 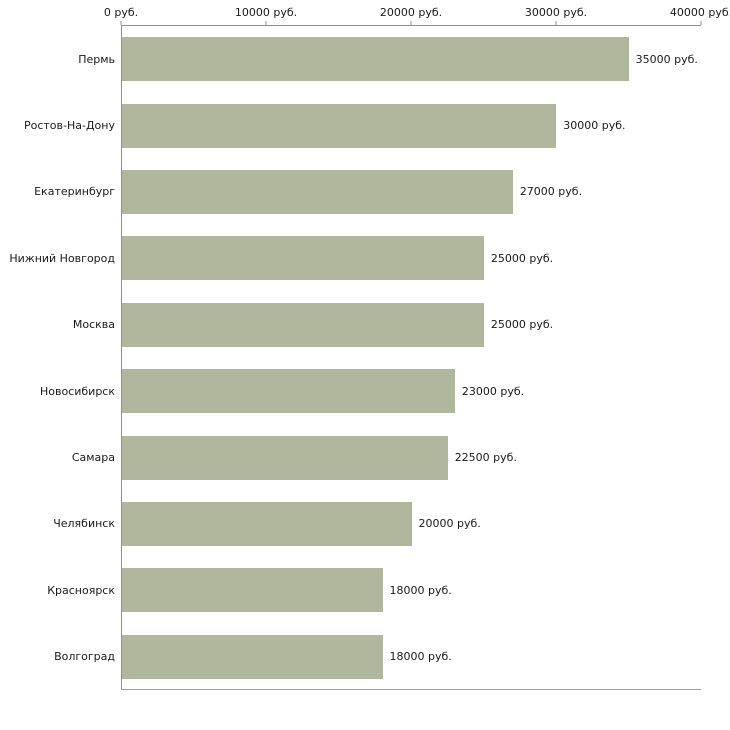 What do you see at coordinates (84, 524) in the screenshot?
I see `category-label: Челябинск` at bounding box center [84, 524].